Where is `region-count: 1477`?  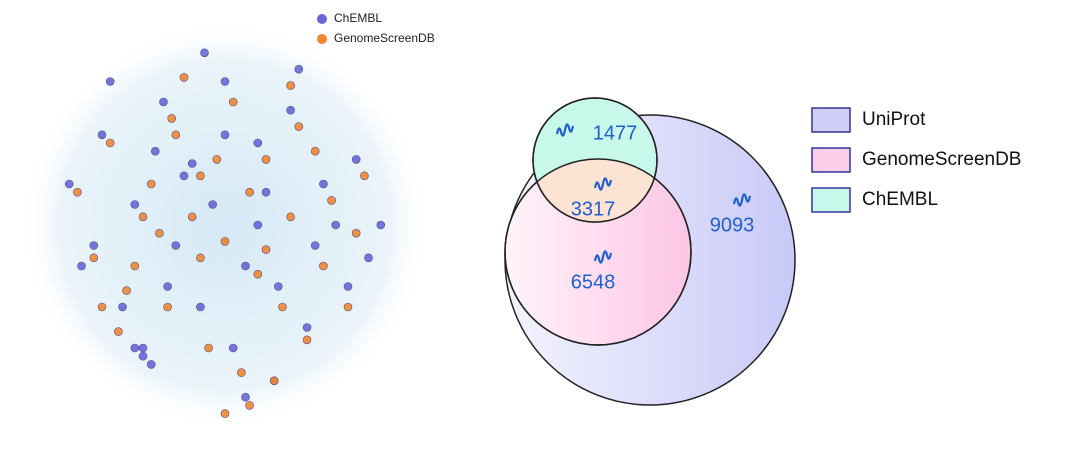
region-count: 1477 is located at coordinates (615, 133).